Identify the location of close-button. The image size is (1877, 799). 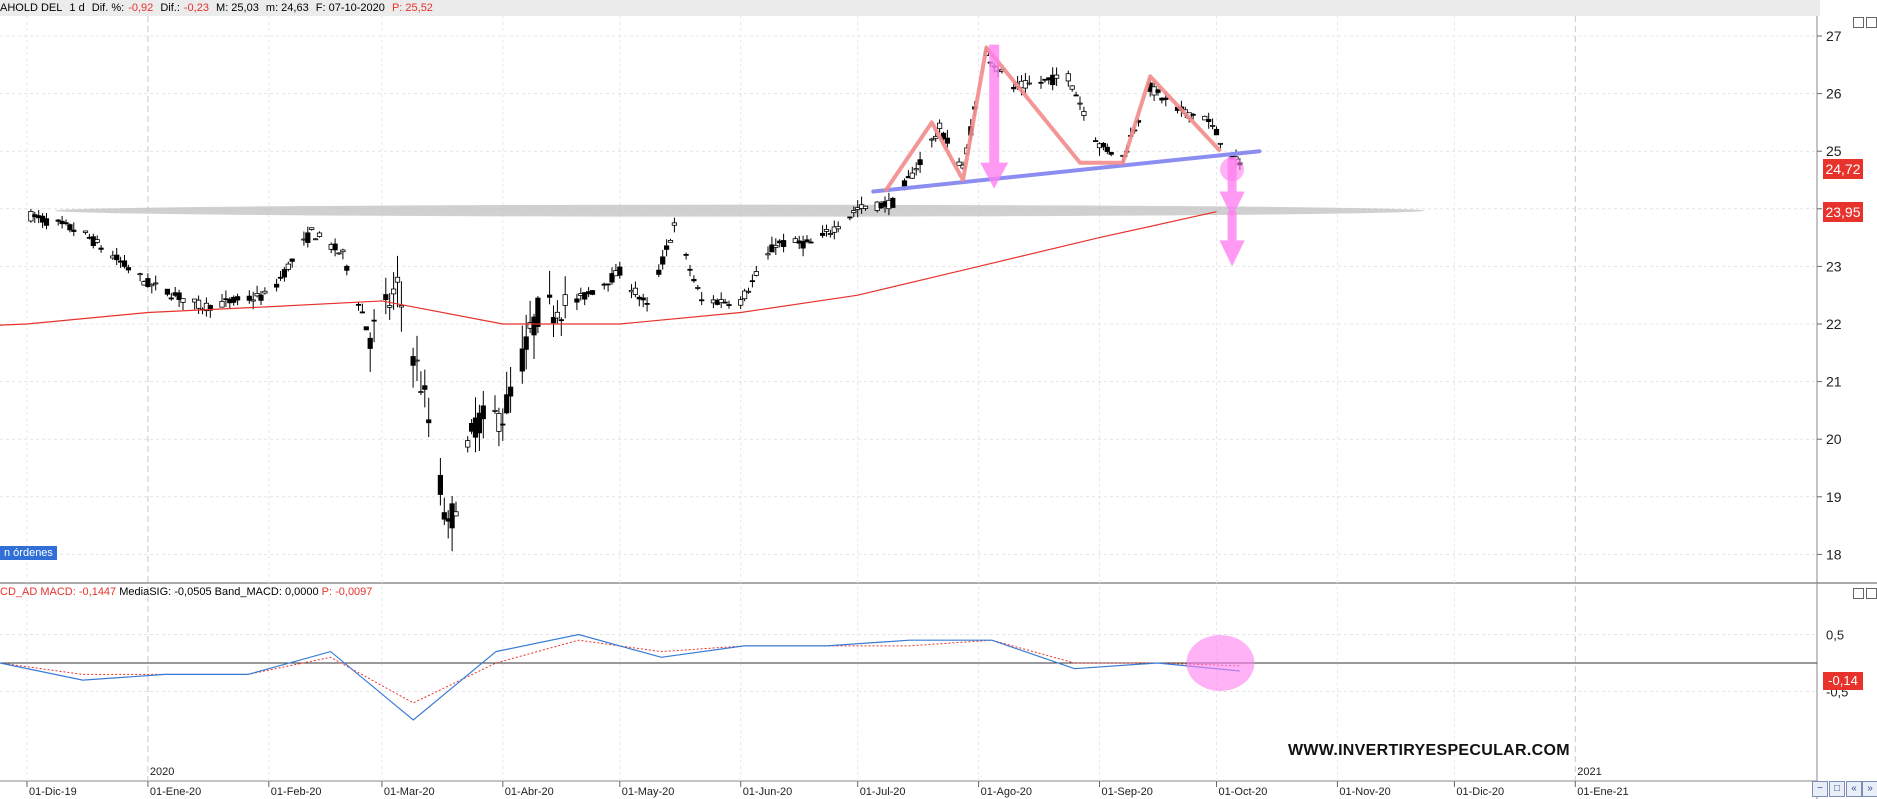
(1871, 22).